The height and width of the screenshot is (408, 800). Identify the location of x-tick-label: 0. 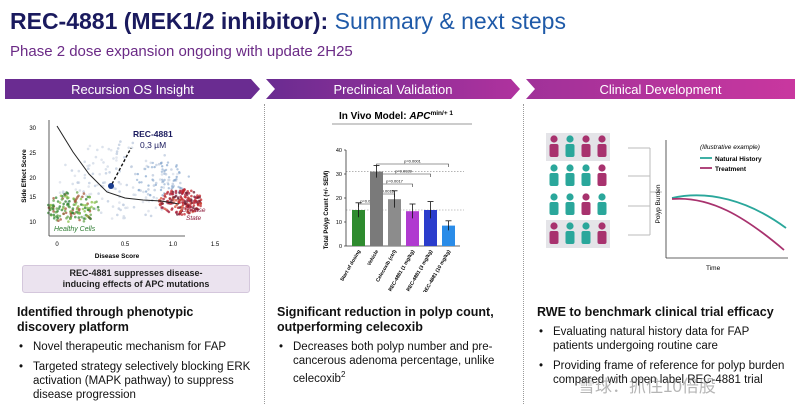
(57, 245).